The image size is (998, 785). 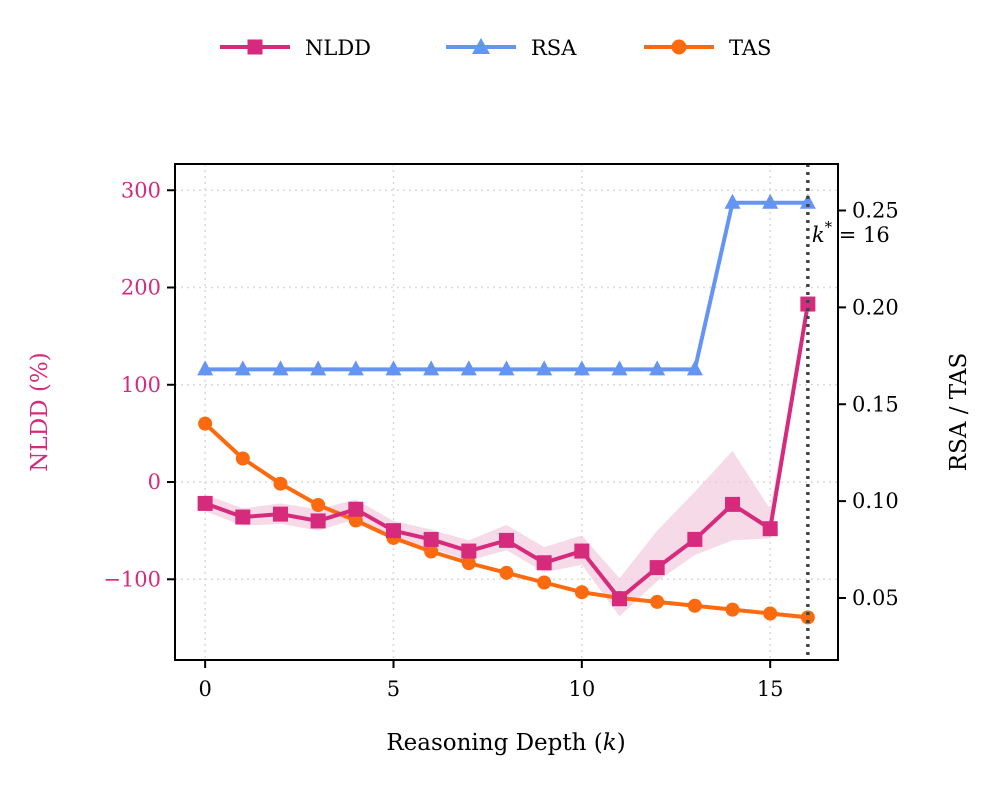 I want to click on y-right-tick-label: 0.05, so click(x=875, y=598).